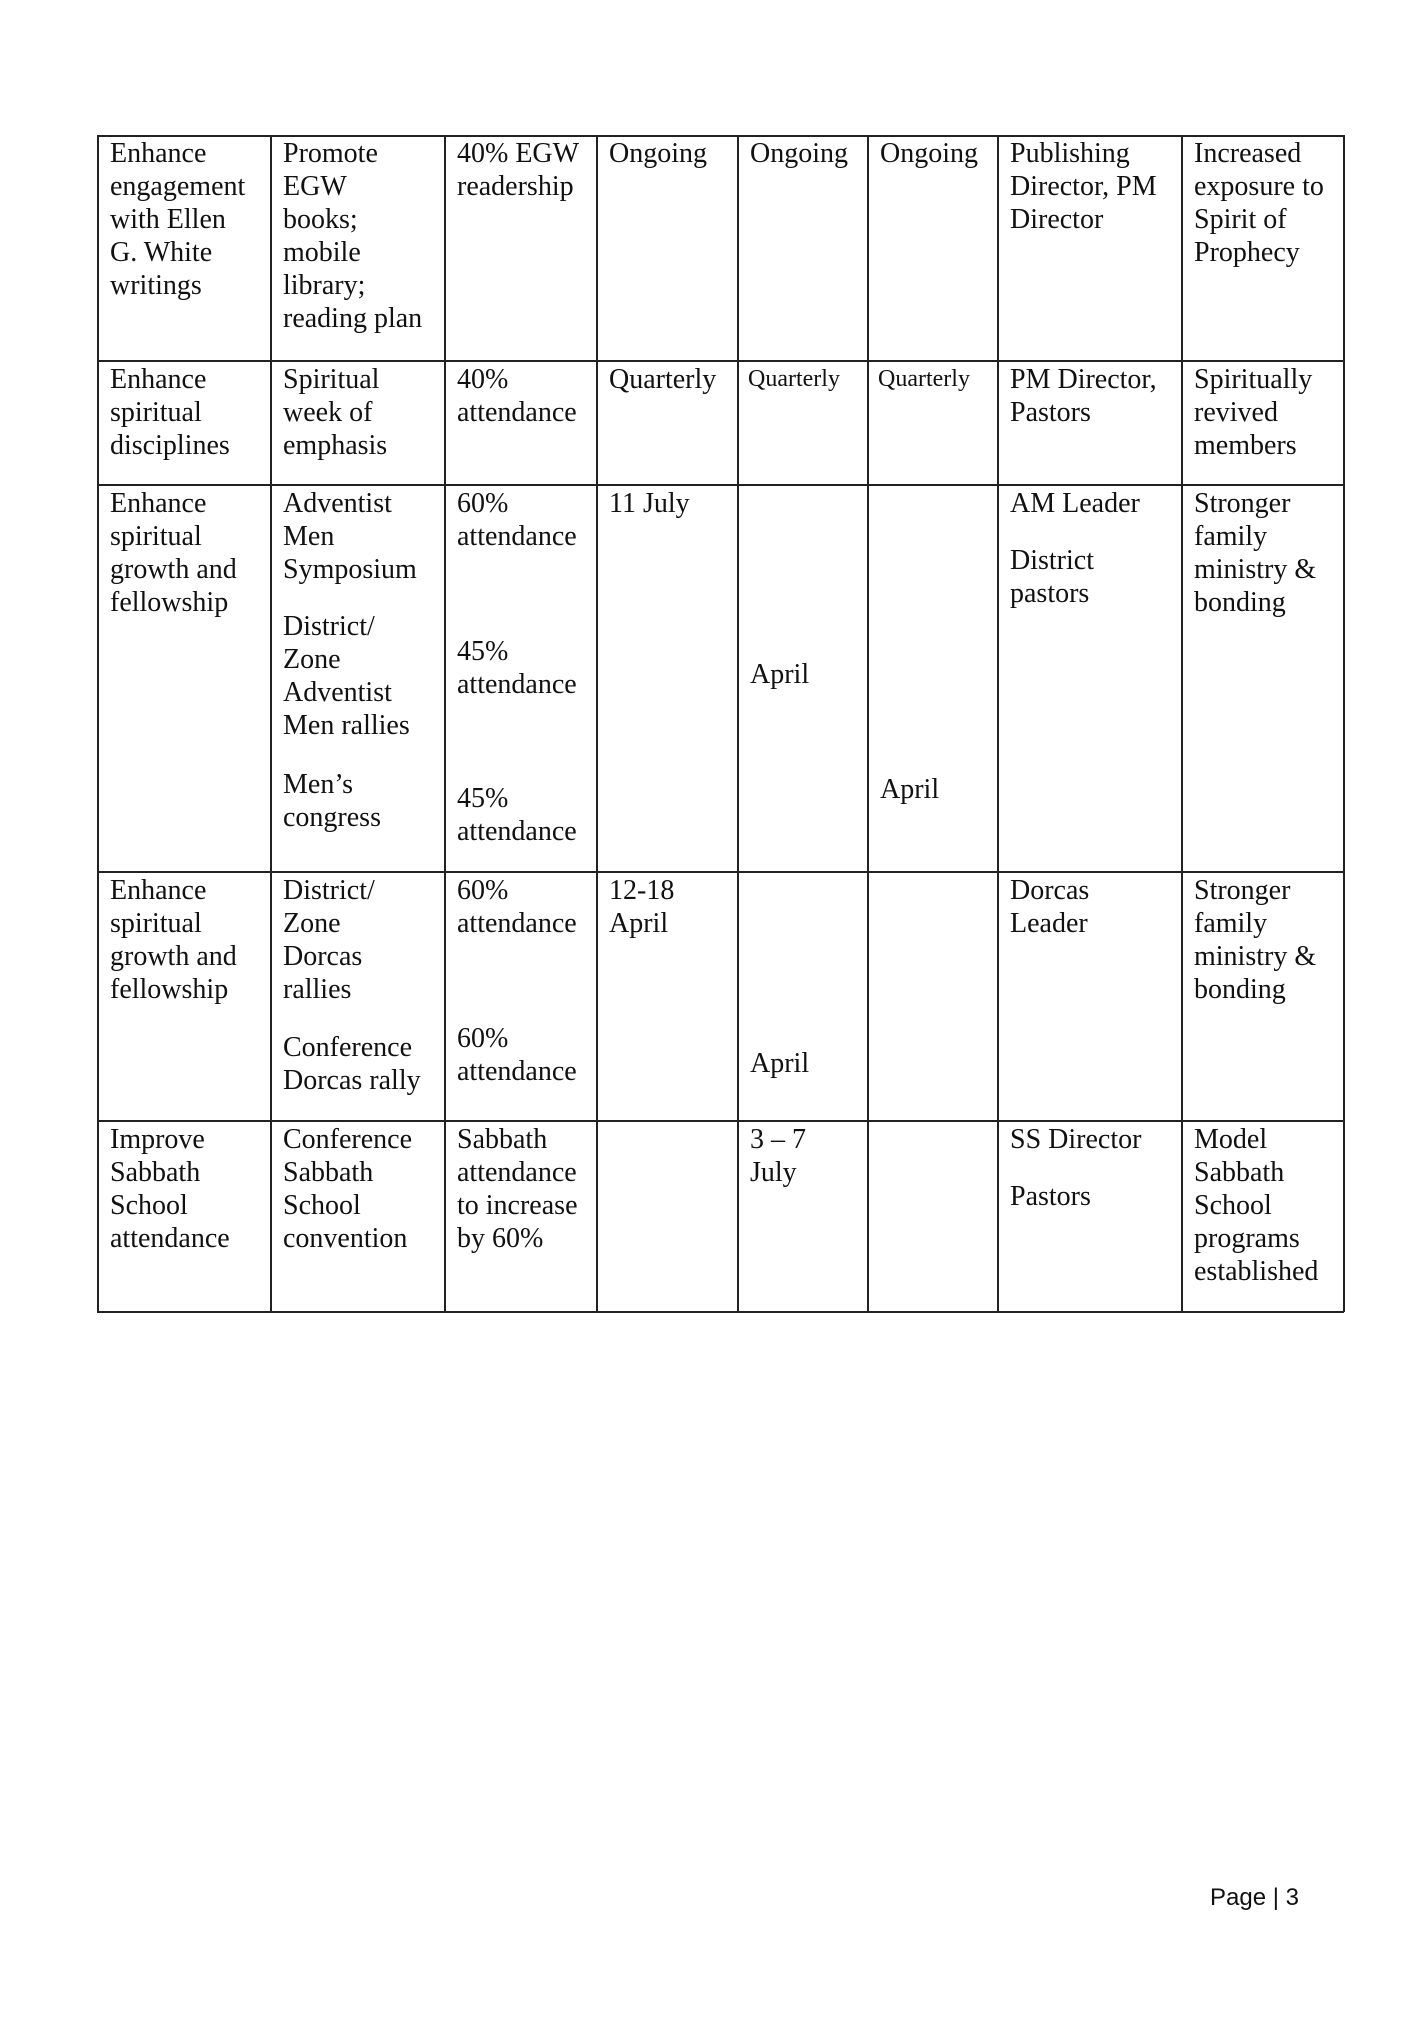 The height and width of the screenshot is (2028, 1428). I want to click on target-cell: Sabbath attendance to increase by 60%, so click(517, 1189).